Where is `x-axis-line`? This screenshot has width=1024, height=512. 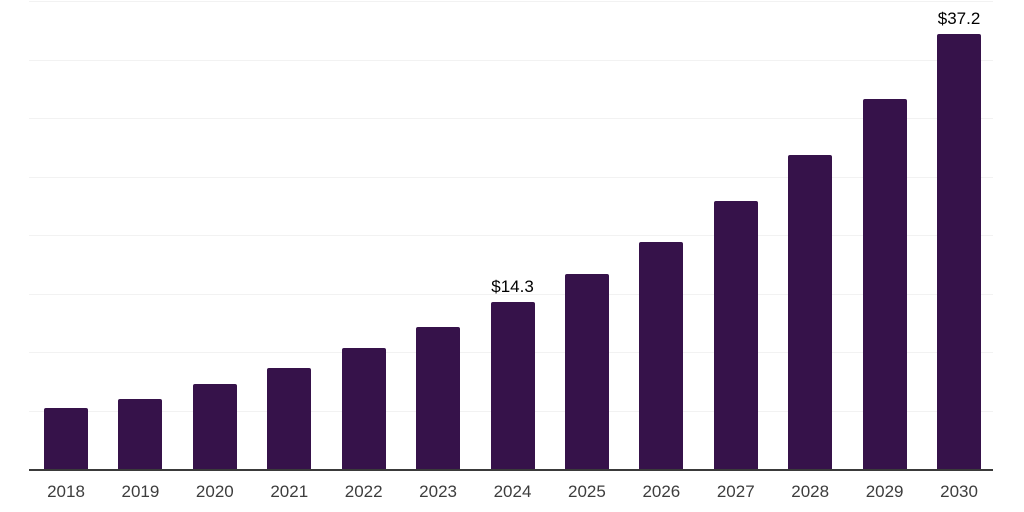
x-axis-line is located at coordinates (511, 470).